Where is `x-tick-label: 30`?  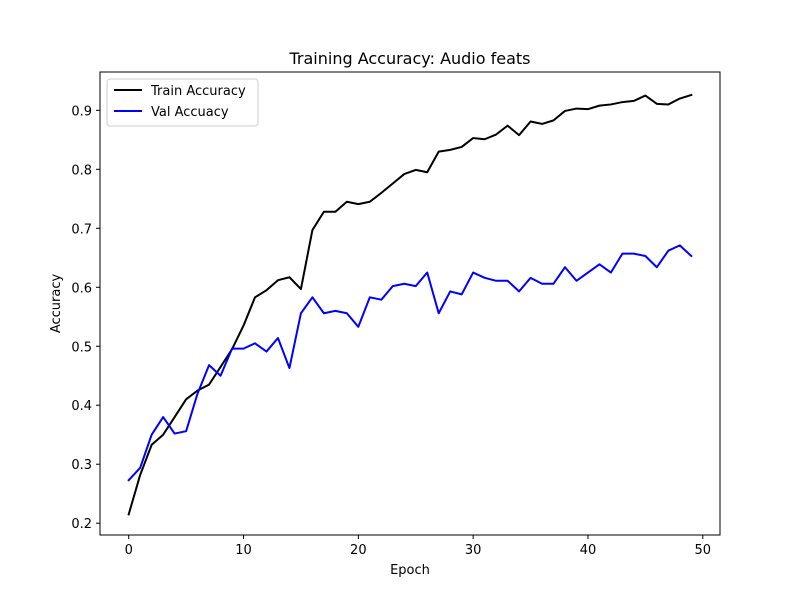 x-tick-label: 30 is located at coordinates (473, 550).